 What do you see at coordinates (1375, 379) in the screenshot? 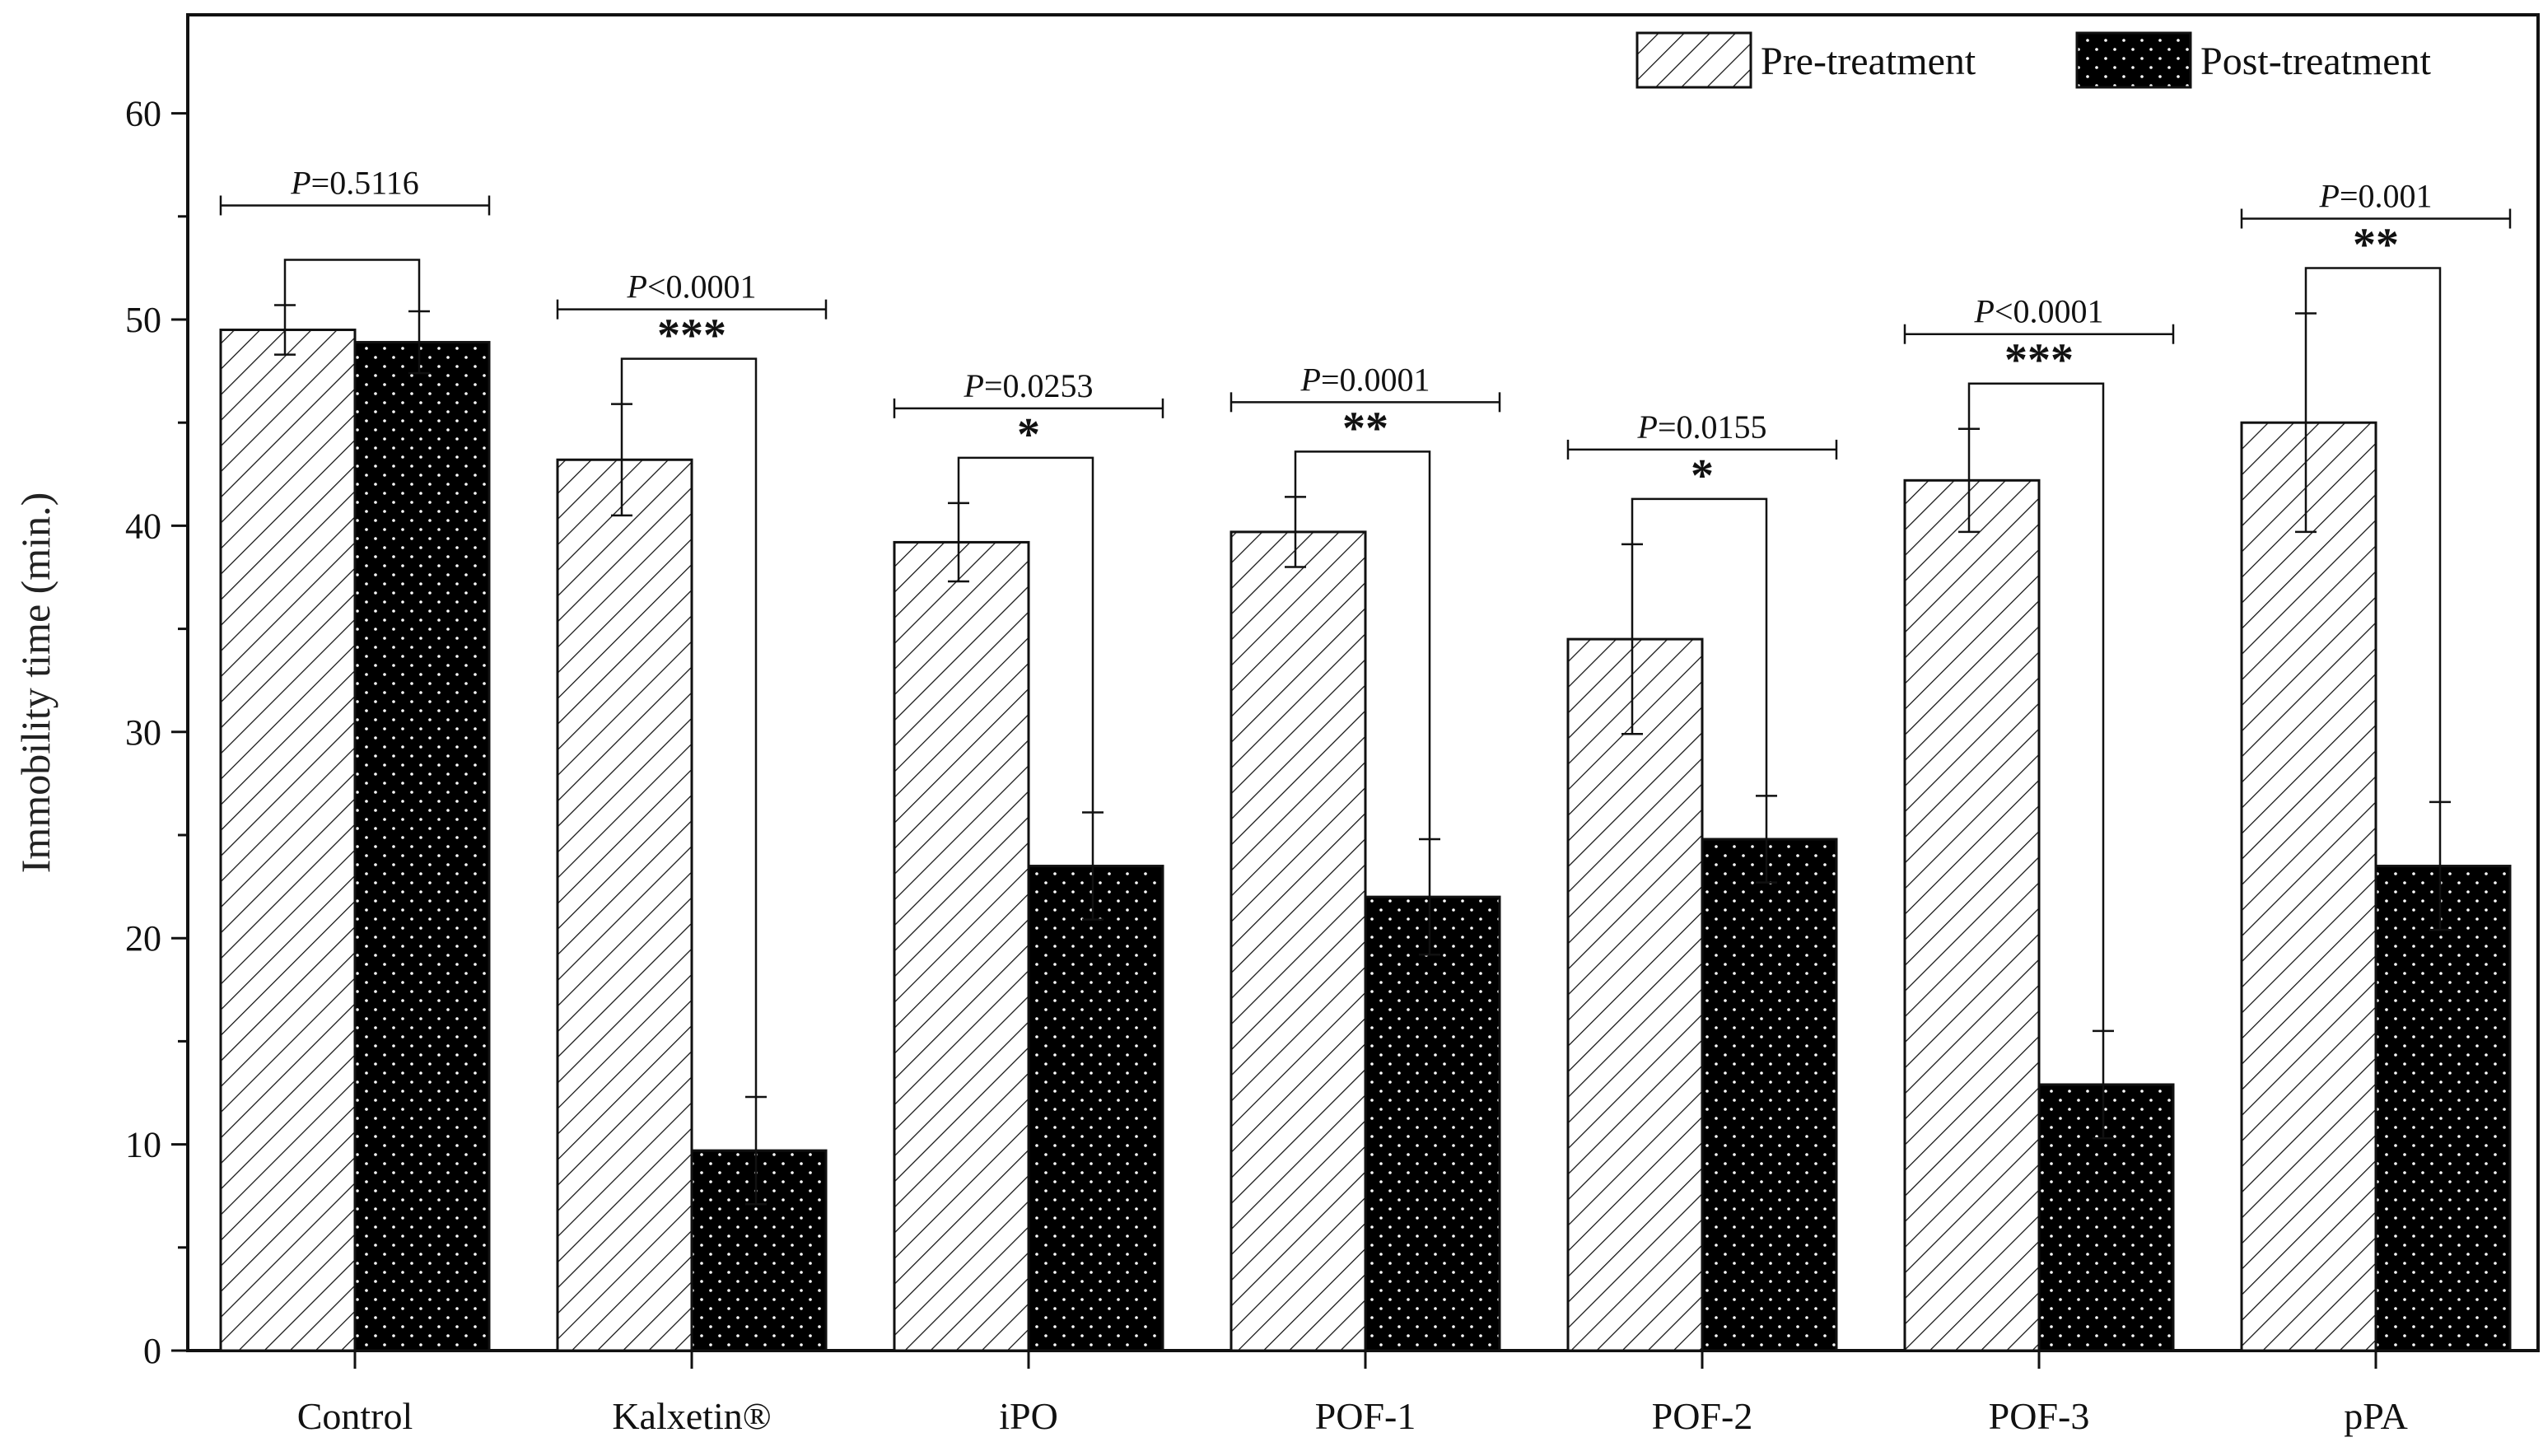
I see `p-value-number: =0.0001` at bounding box center [1375, 379].